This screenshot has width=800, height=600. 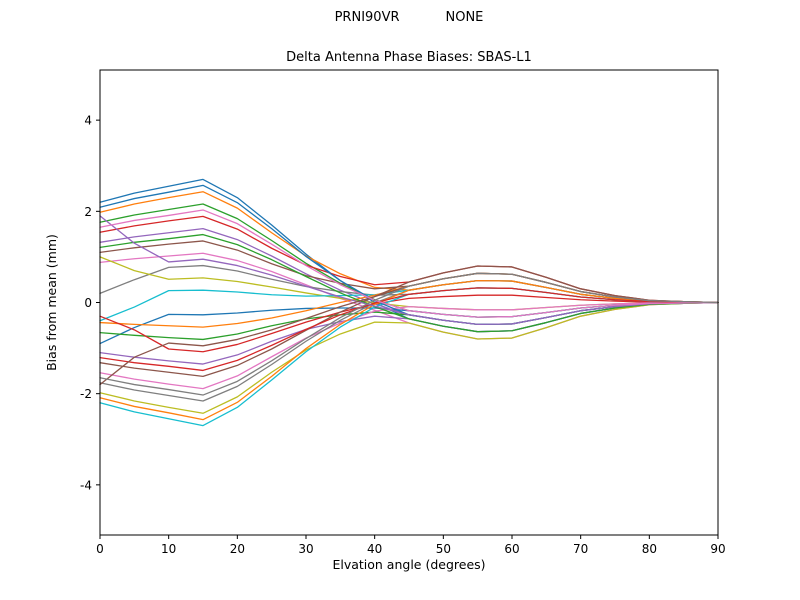 What do you see at coordinates (408, 564) in the screenshot?
I see `x-axis-label: Elvation angle (degrees)` at bounding box center [408, 564].